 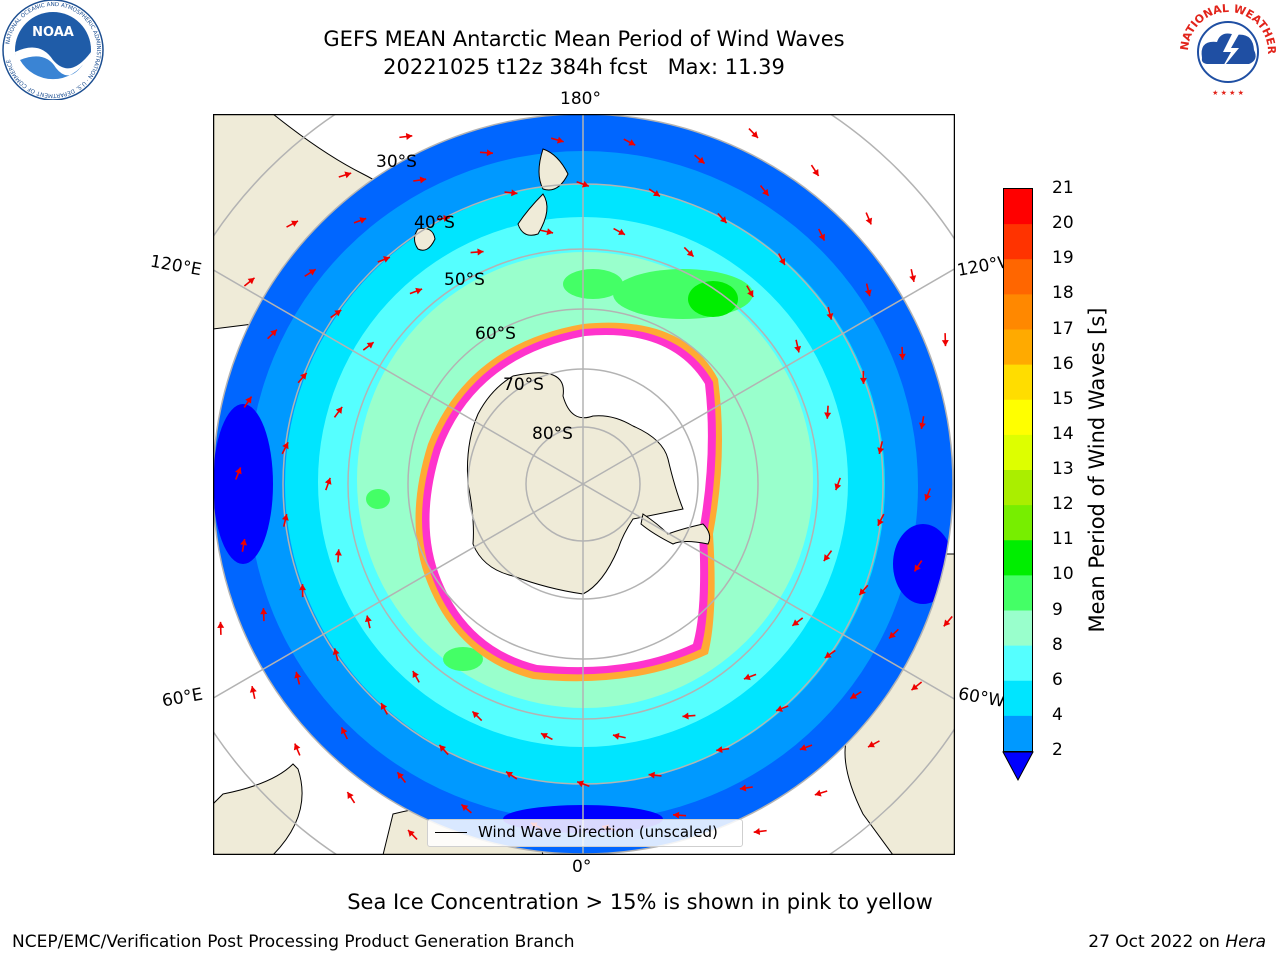 I want to click on colorbar, so click(x=1018, y=485).